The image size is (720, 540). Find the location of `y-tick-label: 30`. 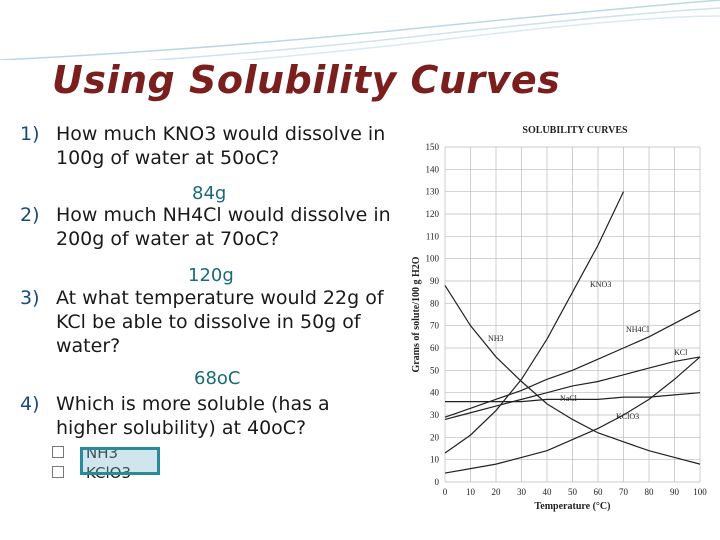

y-tick-label: 30 is located at coordinates (435, 415).